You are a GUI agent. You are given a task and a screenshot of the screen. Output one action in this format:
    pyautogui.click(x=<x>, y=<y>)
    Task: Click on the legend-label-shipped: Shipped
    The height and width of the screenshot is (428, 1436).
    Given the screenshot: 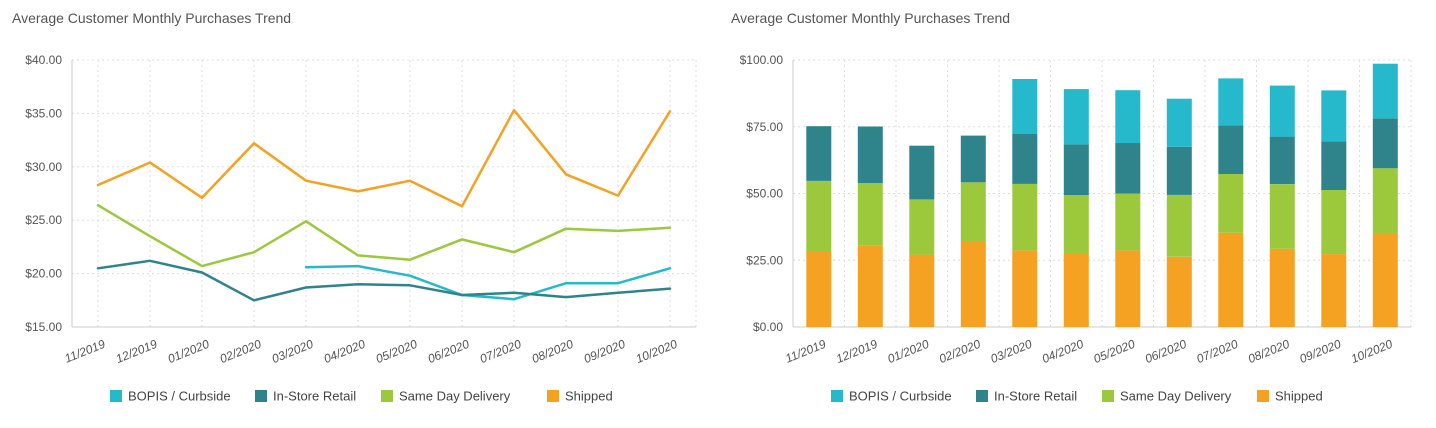 What is the action you would take?
    pyautogui.click(x=1299, y=396)
    